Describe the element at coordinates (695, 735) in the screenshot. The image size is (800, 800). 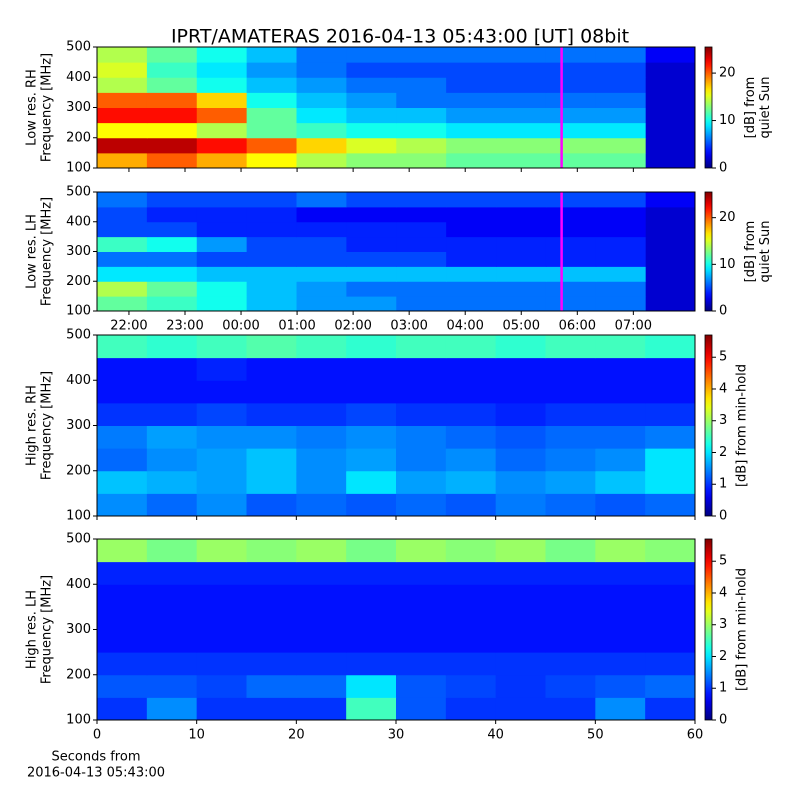
I see `x-tick-label: 60` at that location.